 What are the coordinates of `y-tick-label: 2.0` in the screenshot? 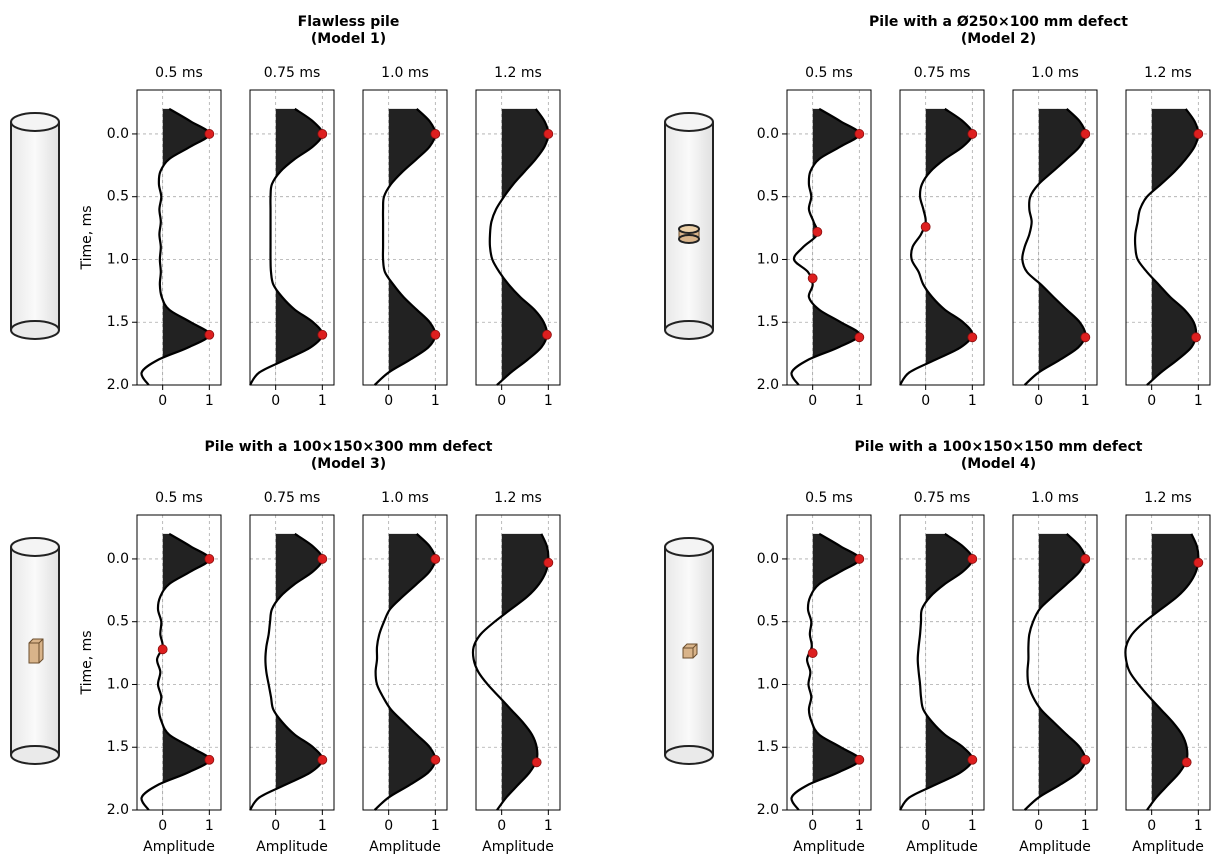 It's located at (118, 385).